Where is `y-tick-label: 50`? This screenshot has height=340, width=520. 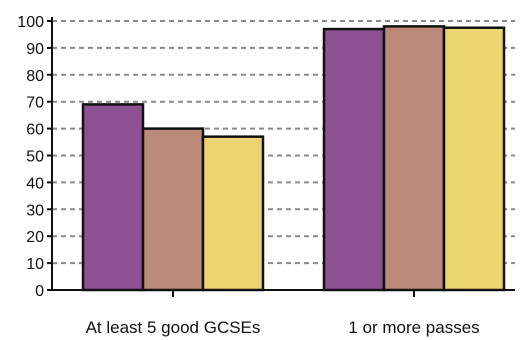
y-tick-label: 50 is located at coordinates (35, 157).